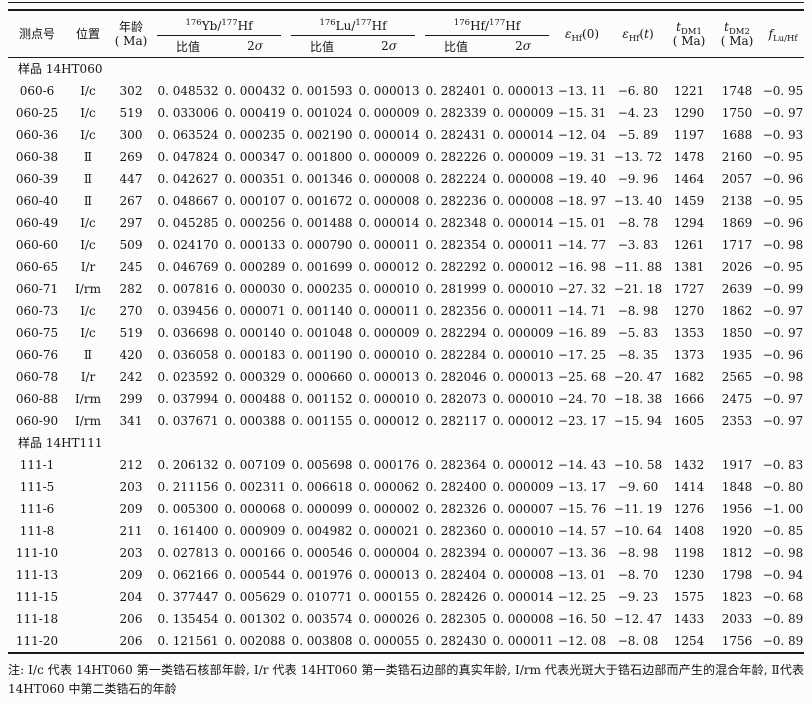 The height and width of the screenshot is (704, 812). I want to click on subheader-hf-ratio: 比值, so click(455, 46).